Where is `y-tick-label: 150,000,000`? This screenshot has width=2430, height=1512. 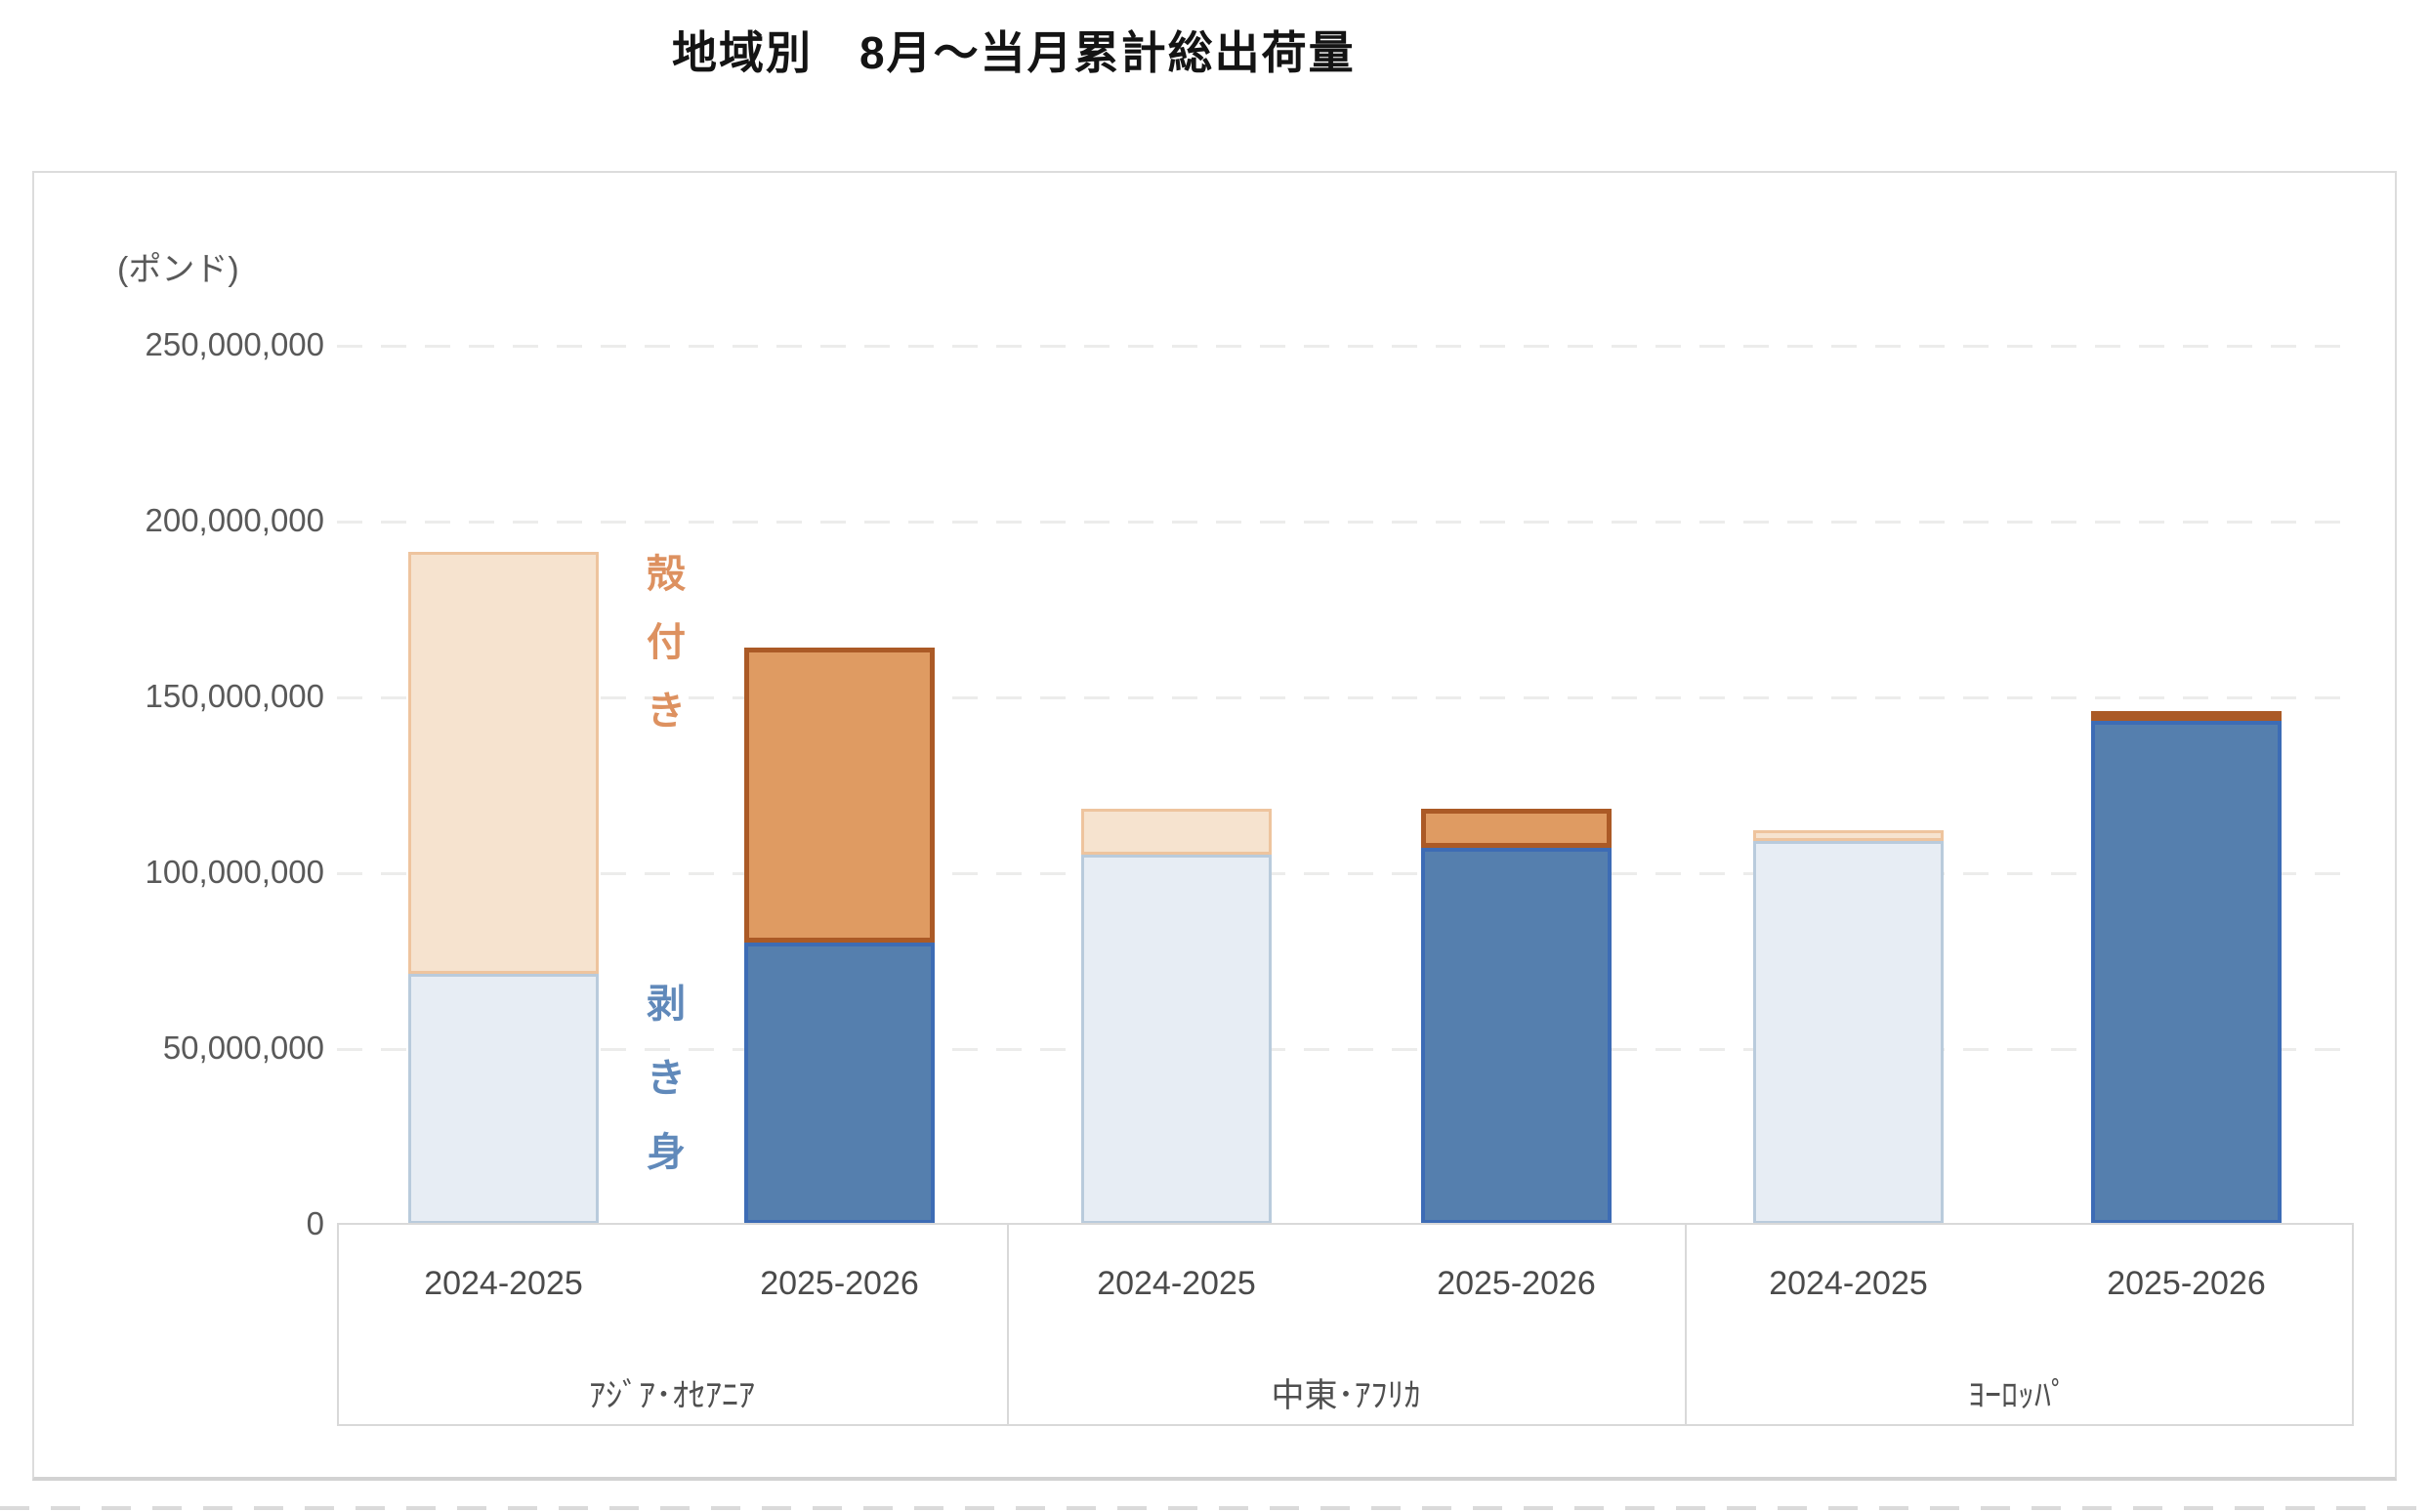
y-tick-label: 150,000,000 is located at coordinates (234, 696).